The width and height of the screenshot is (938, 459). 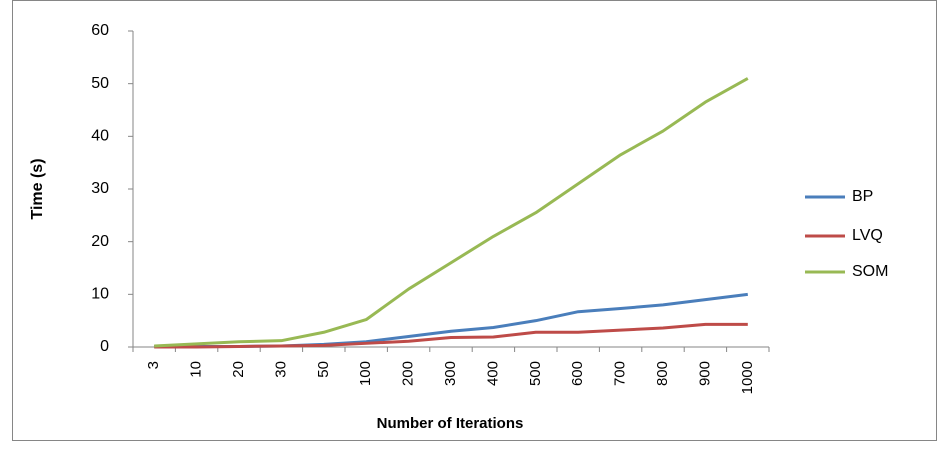 I want to click on y-tick-label: 10, so click(x=100, y=294).